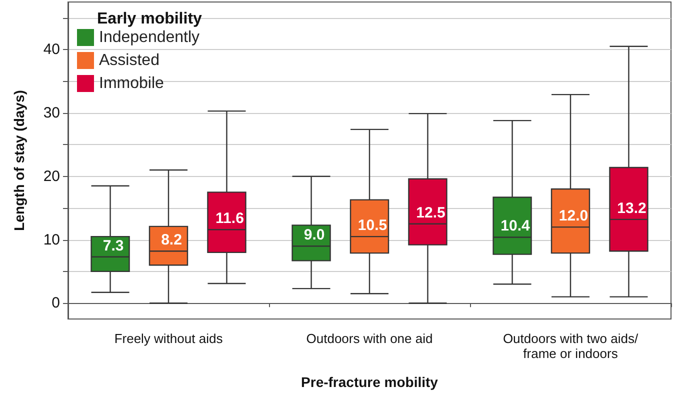 The height and width of the screenshot is (399, 677). I want to click on y-tick-label: 0, so click(56, 303).